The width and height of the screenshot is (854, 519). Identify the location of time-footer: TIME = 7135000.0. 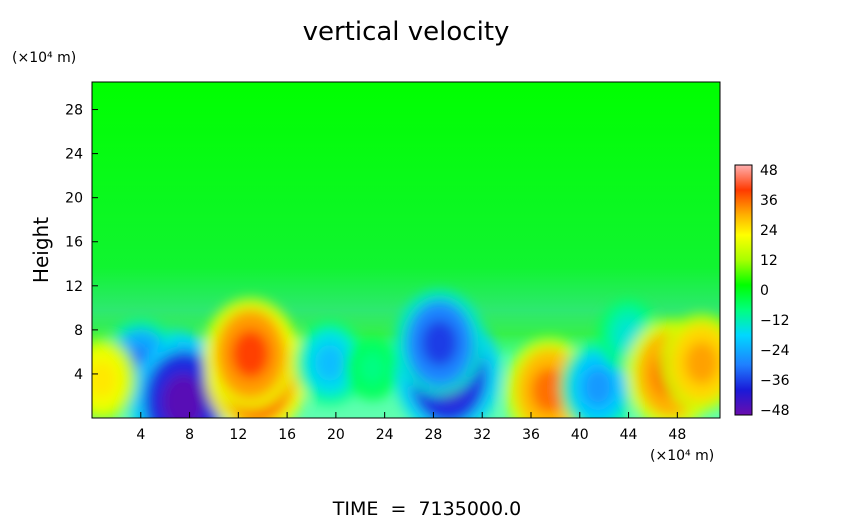
(426, 508).